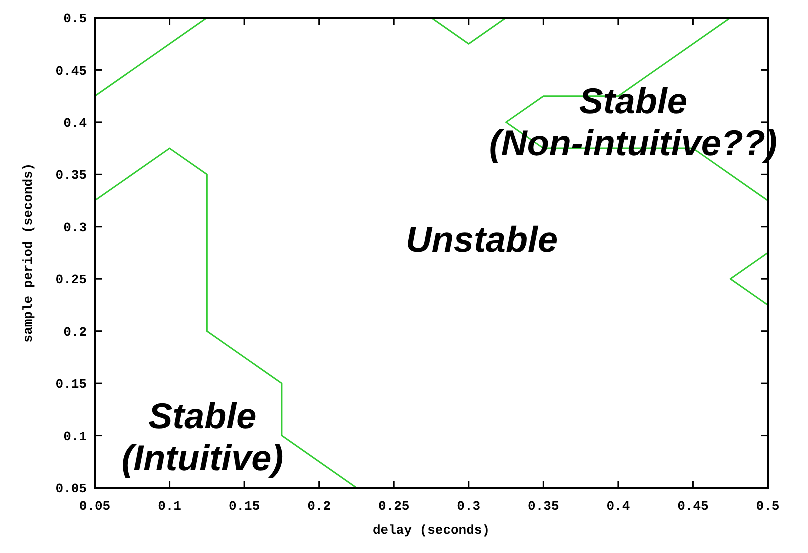 The height and width of the screenshot is (553, 808). I want to click on x-tick-label: 0.3, so click(469, 506).